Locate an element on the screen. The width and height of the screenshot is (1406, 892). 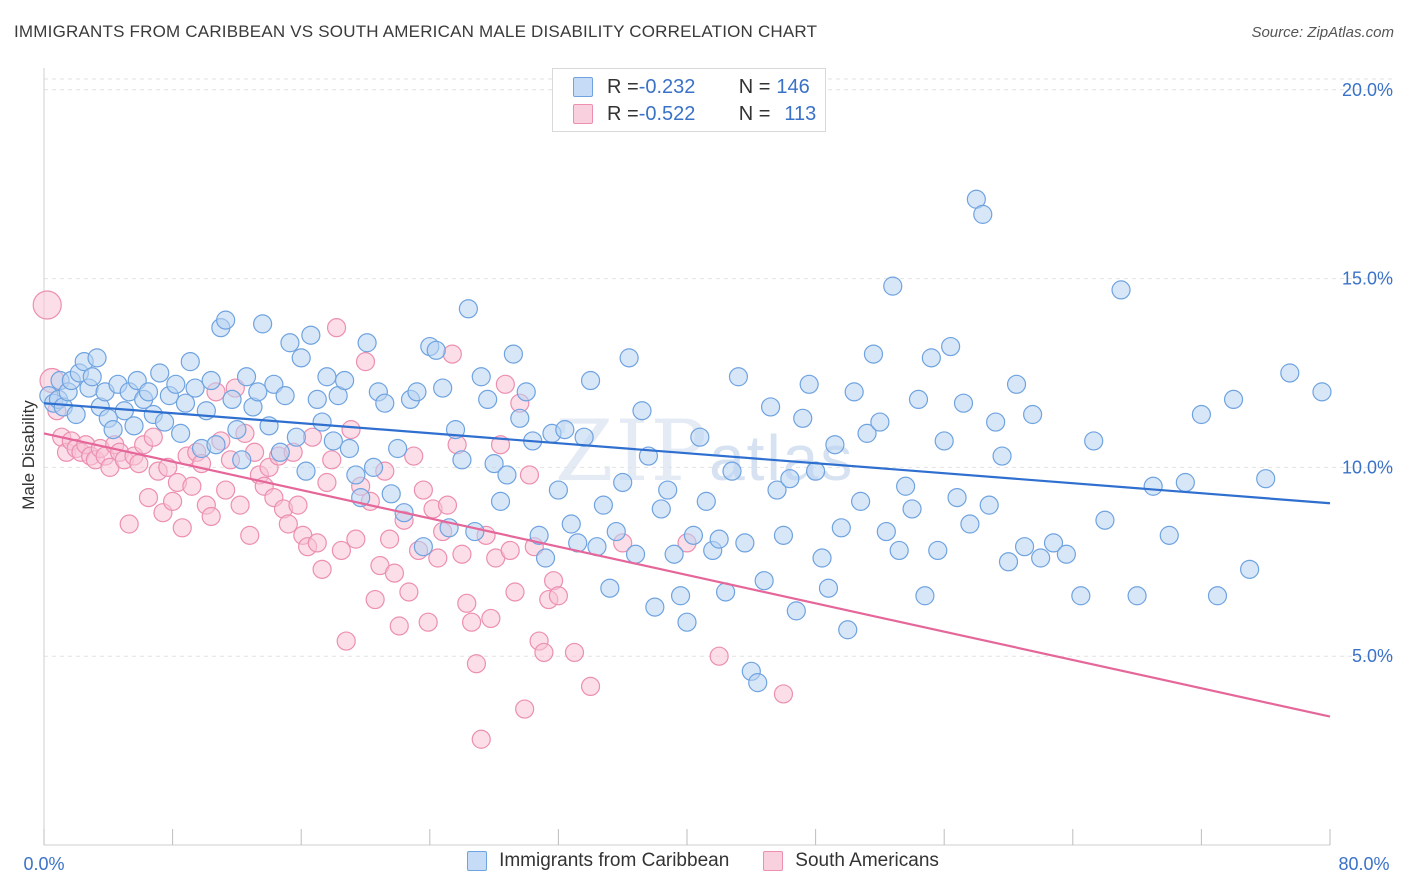
stats-legend-row-caribbean: R = -0.232 N = 146 is located at coordinates (691, 87).